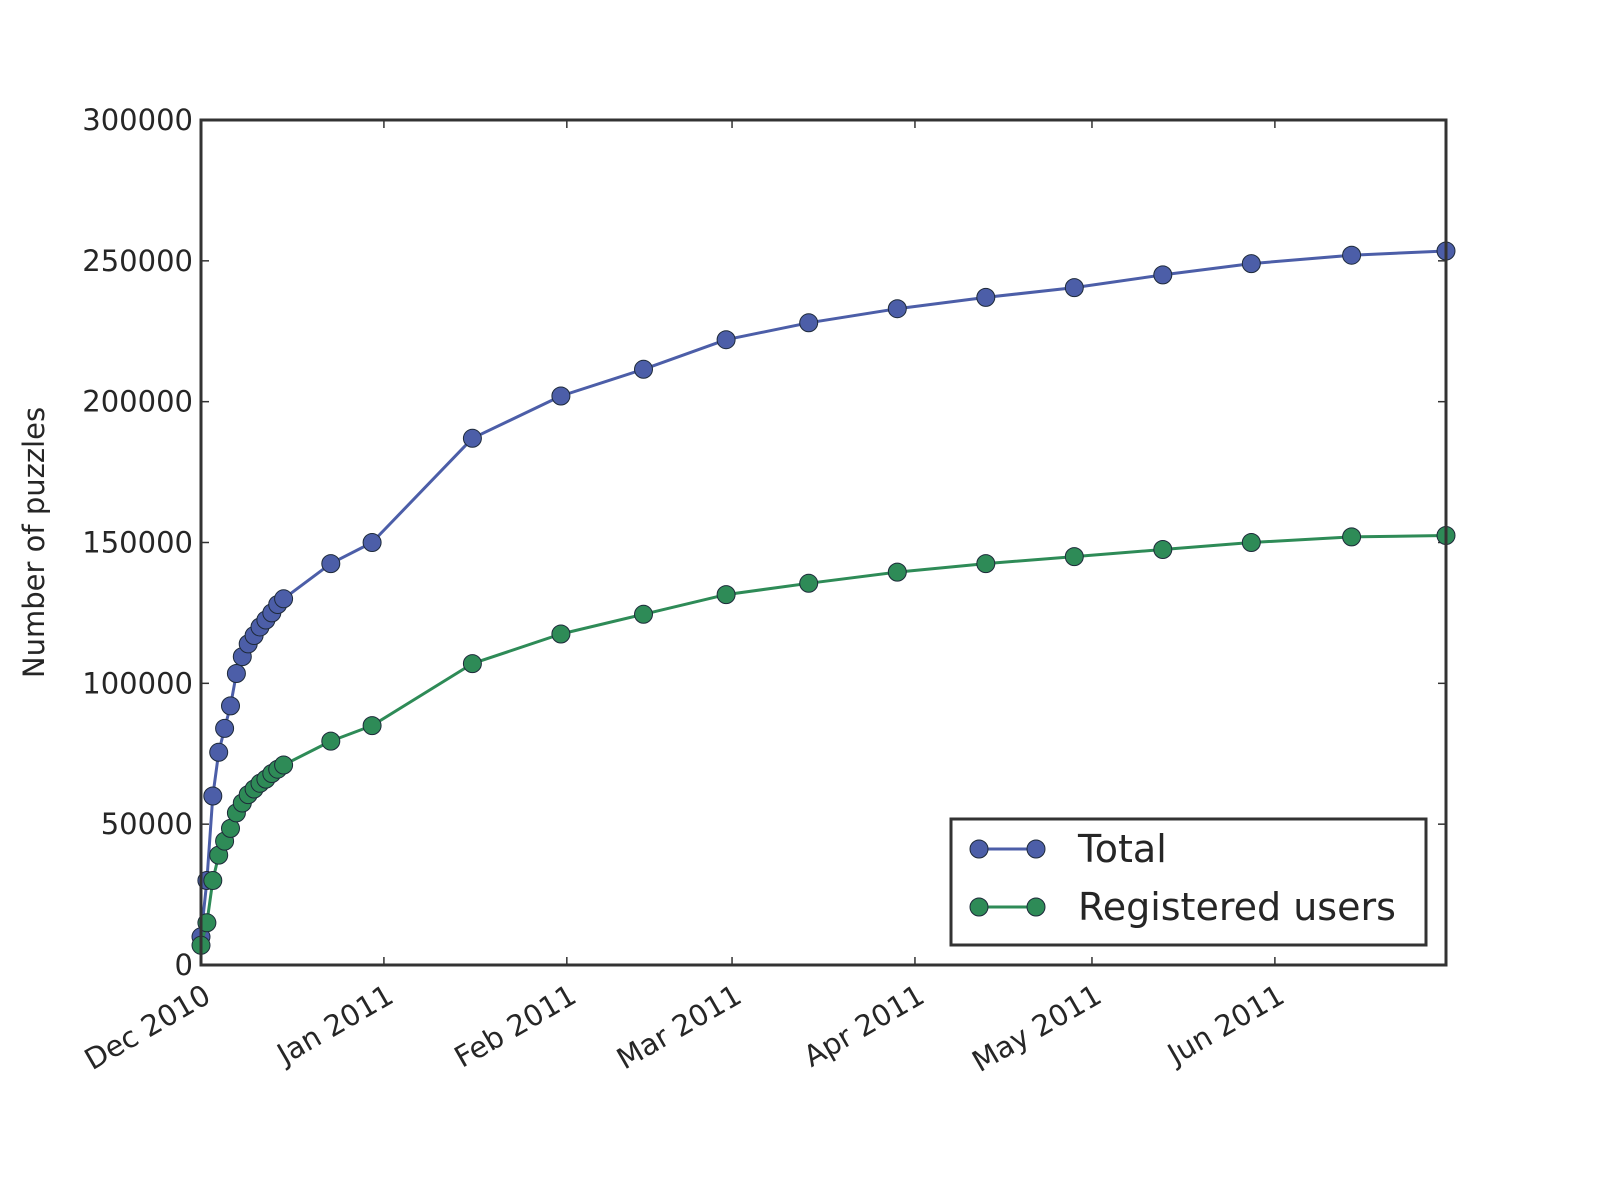 The height and width of the screenshot is (1200, 1600). Describe the element at coordinates (864, 1026) in the screenshot. I see `x-tick-label: Apr 2011` at that location.